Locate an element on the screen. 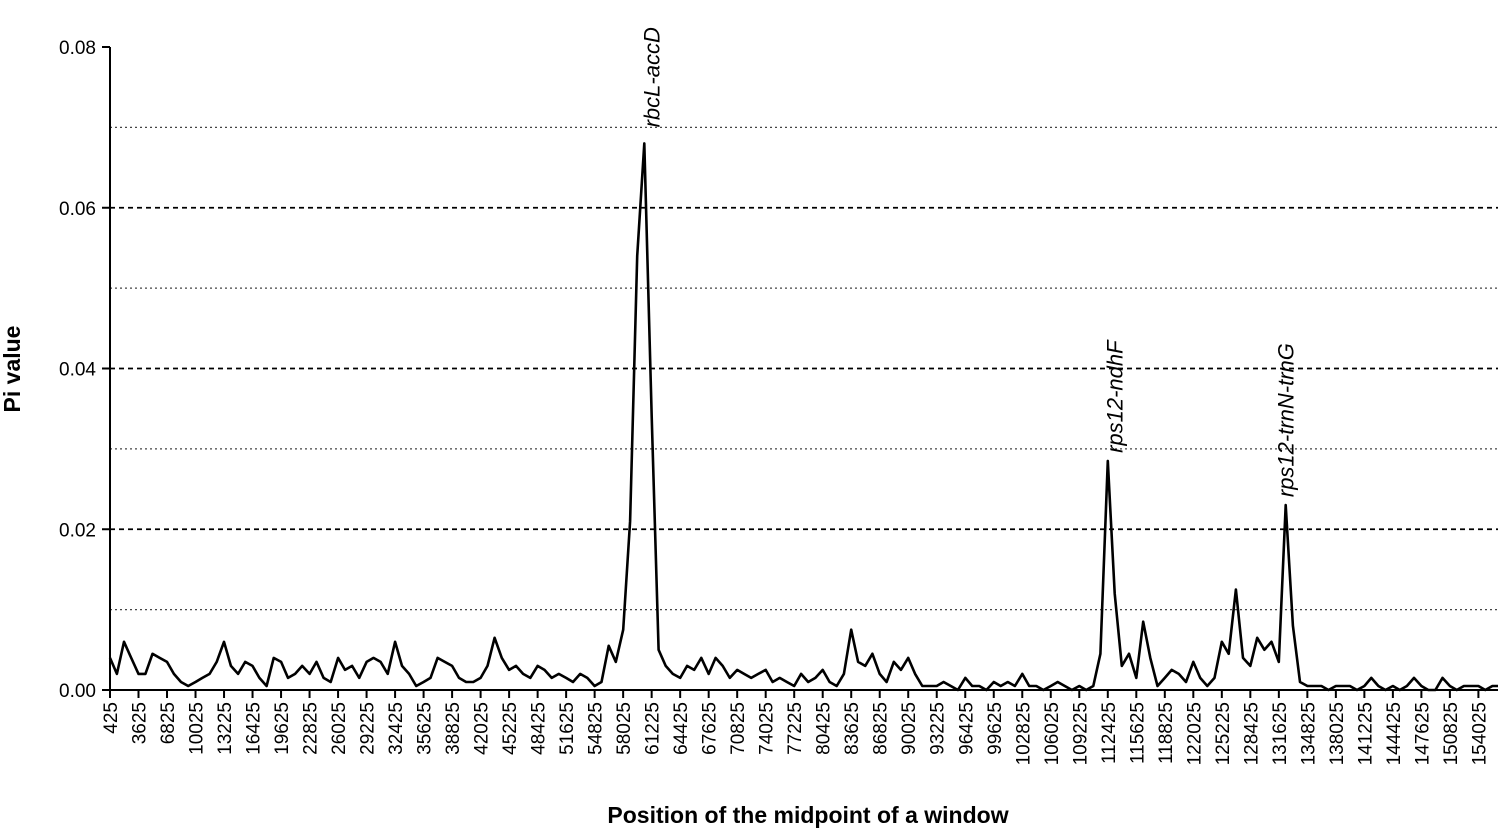  x-tick-label: 16425 is located at coordinates (254, 728).